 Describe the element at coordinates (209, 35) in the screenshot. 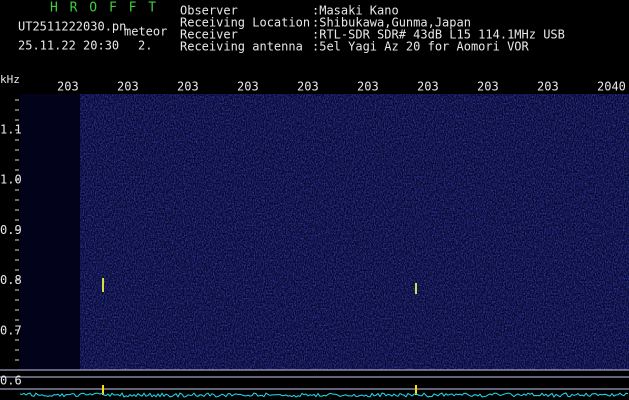

I see `field-label: Receiver` at that location.